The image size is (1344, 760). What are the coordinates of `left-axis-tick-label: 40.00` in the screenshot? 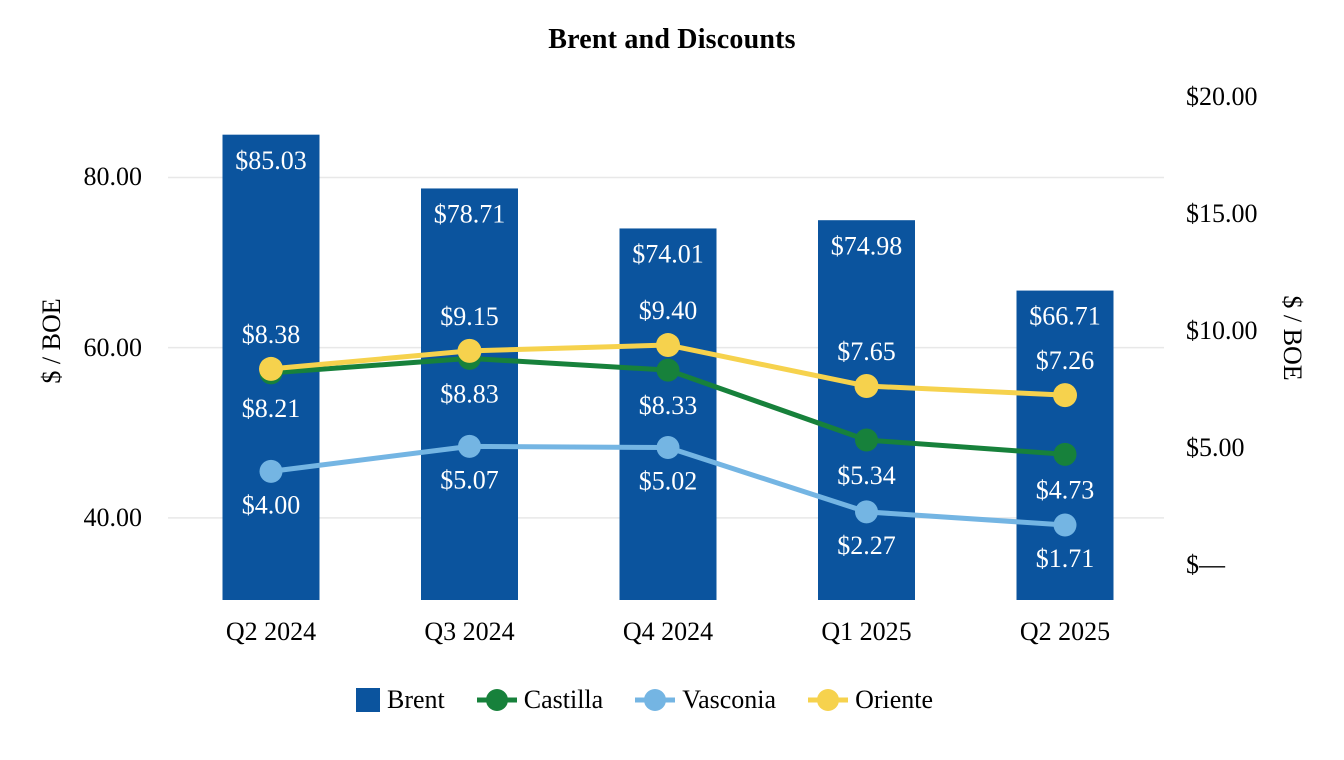 It's located at (113, 517).